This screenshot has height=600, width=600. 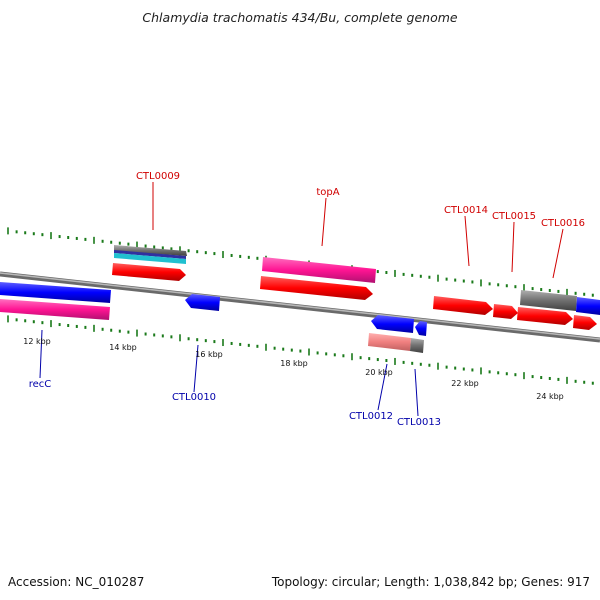 I want to click on leader-line-topA, so click(x=324, y=222).